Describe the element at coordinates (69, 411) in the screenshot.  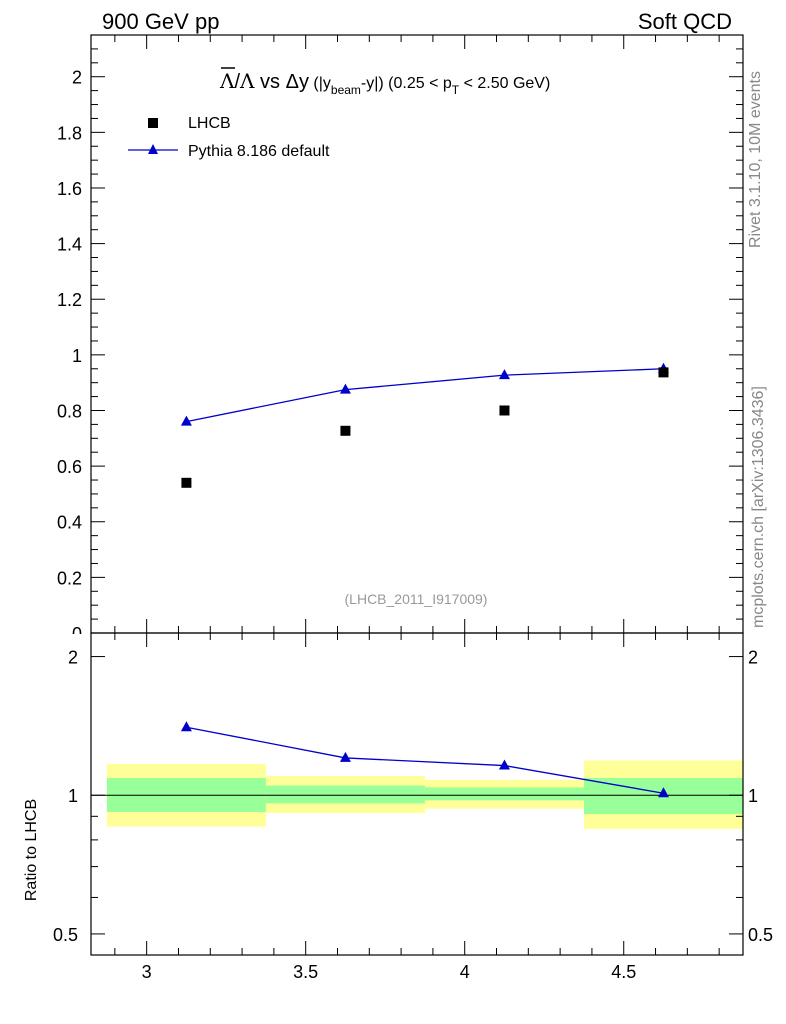
I see `main-y-tick-label: 0.8` at that location.